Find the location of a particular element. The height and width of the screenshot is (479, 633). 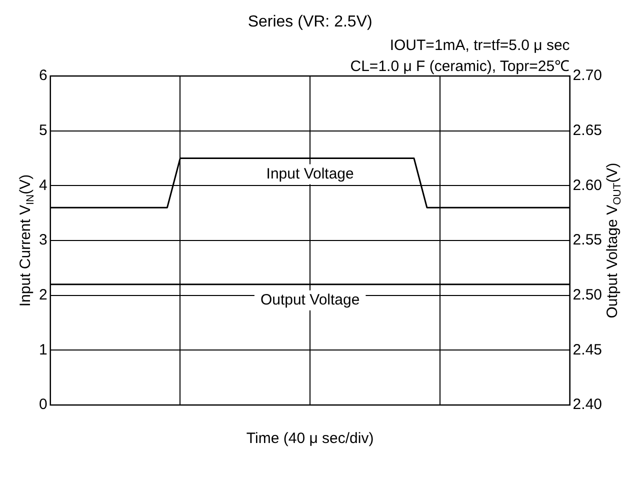

y-tick-label: 0 is located at coordinates (43, 405).